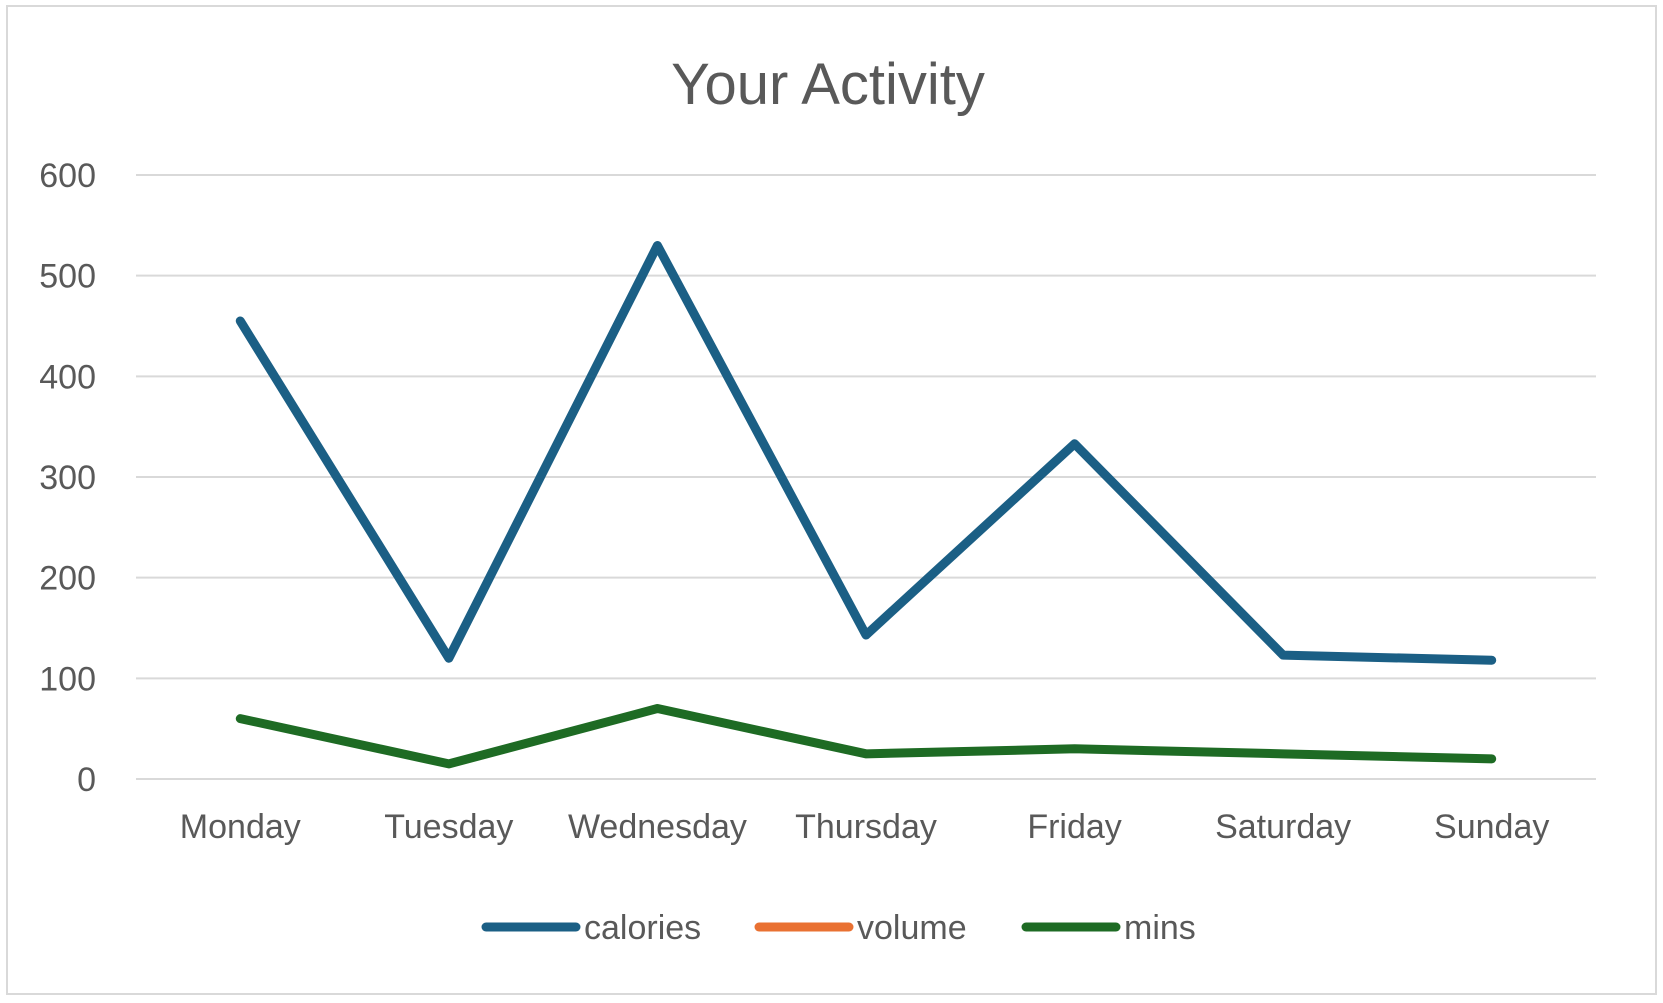  What do you see at coordinates (67, 277) in the screenshot?
I see `y-tick-label: 500` at bounding box center [67, 277].